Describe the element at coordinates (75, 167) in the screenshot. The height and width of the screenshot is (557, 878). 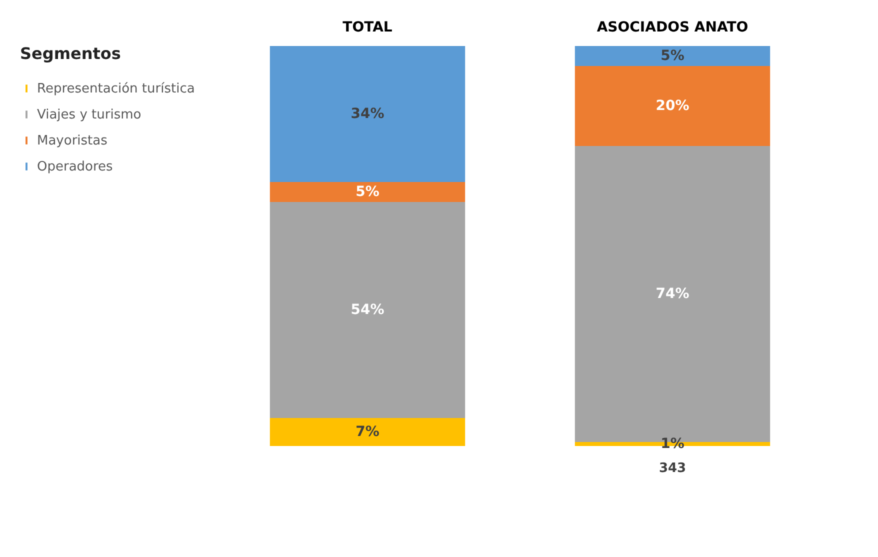
I see `legend-label: Operadores` at that location.